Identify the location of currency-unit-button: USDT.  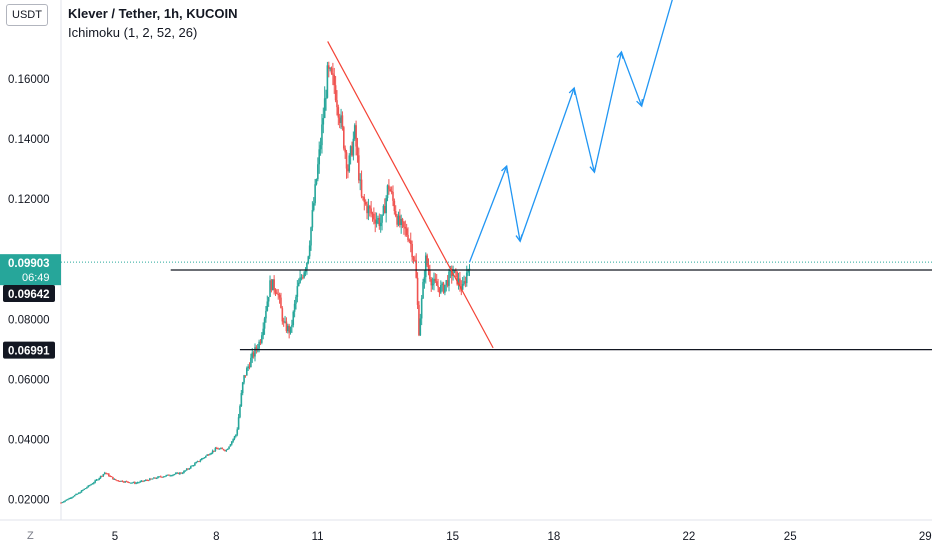
(27, 15).